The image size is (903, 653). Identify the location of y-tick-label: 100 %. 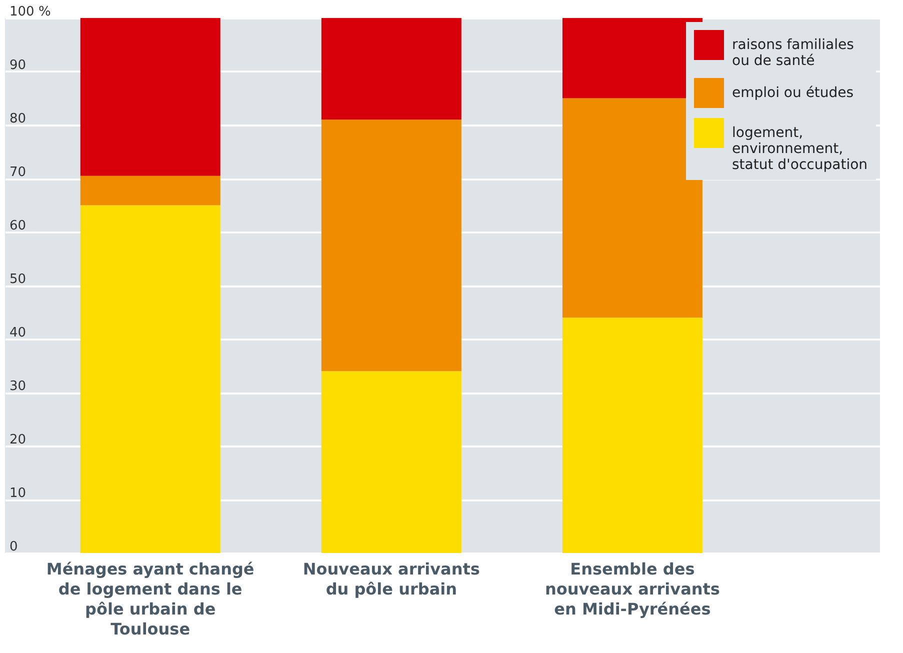
(30, 12).